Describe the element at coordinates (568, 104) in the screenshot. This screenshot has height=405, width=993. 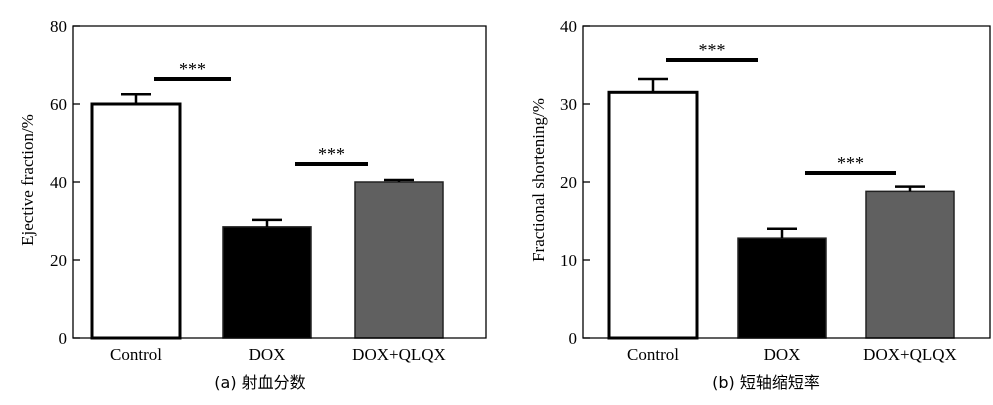
I see `y-tick-label: 30` at that location.